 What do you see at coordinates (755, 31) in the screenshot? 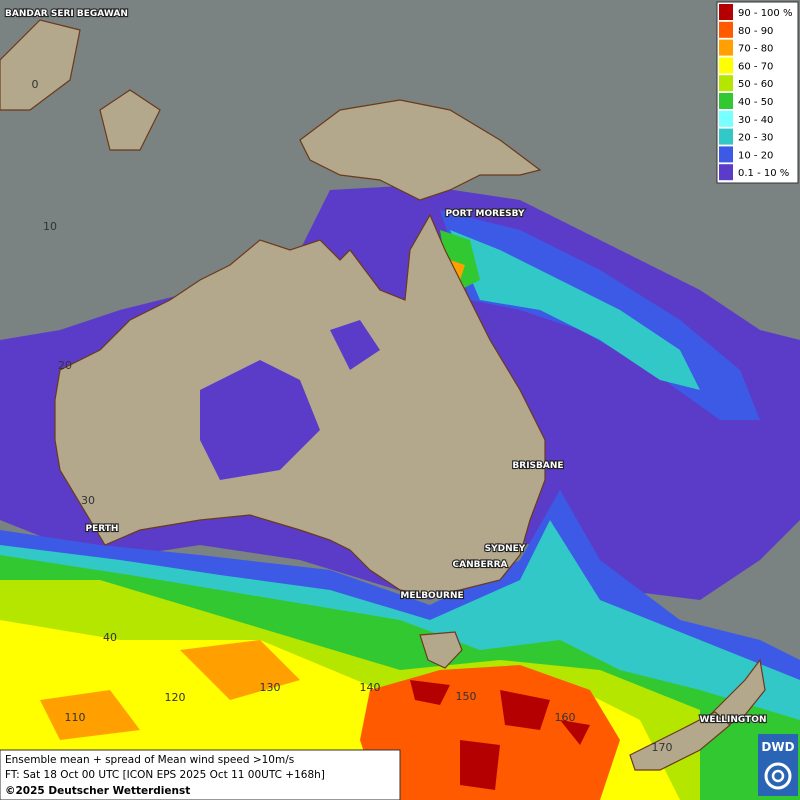
I see `legend-label: 80 - 90` at bounding box center [755, 31].